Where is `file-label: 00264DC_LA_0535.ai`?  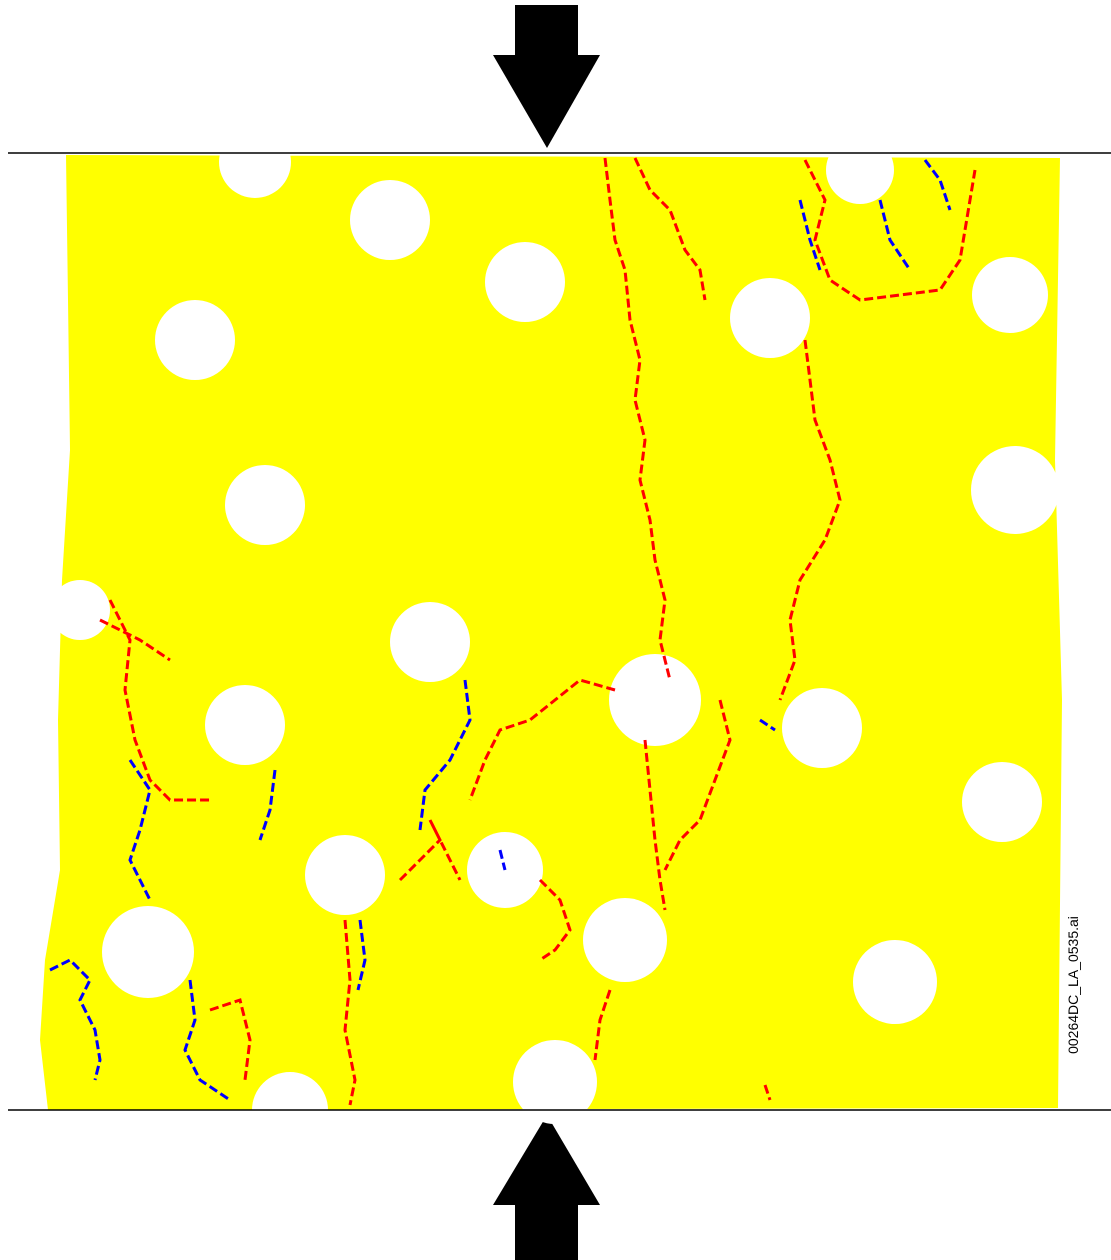 file-label: 00264DC_LA_0535.ai is located at coordinates (1073, 985).